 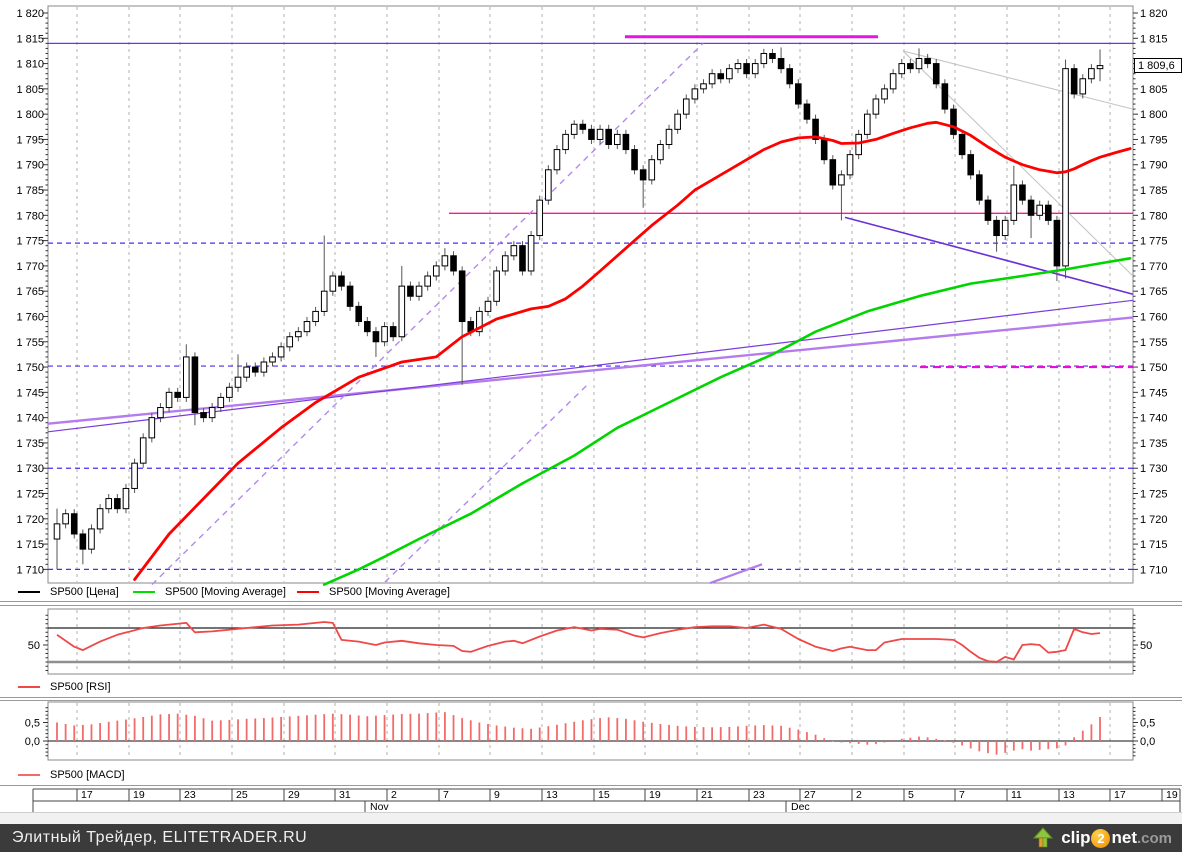 I want to click on axis-label: 1 740, so click(x=30, y=419).